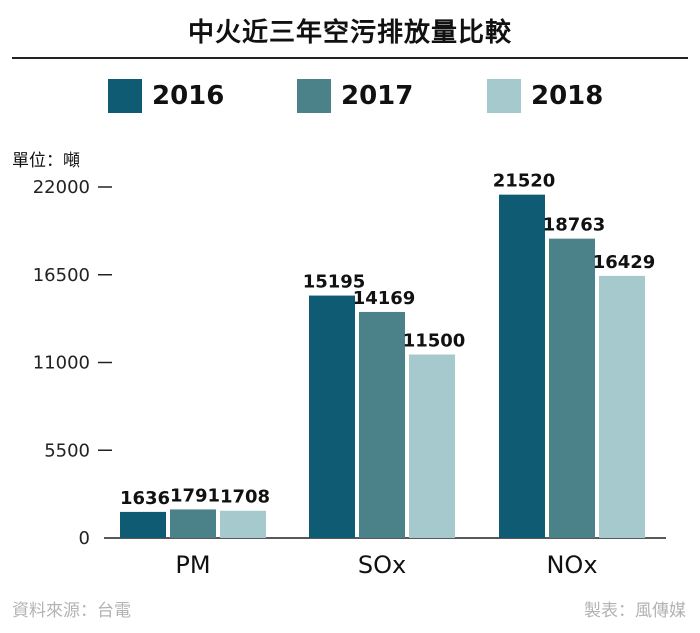 The width and height of the screenshot is (700, 633). I want to click on data-label-pm-2018: 1708, so click(245, 497).